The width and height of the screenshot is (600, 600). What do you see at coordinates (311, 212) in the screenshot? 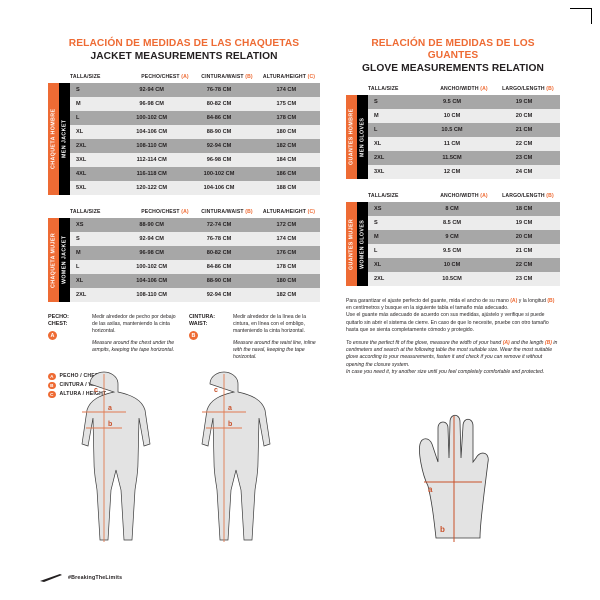
I see `height-letter: (C)` at bounding box center [311, 212].